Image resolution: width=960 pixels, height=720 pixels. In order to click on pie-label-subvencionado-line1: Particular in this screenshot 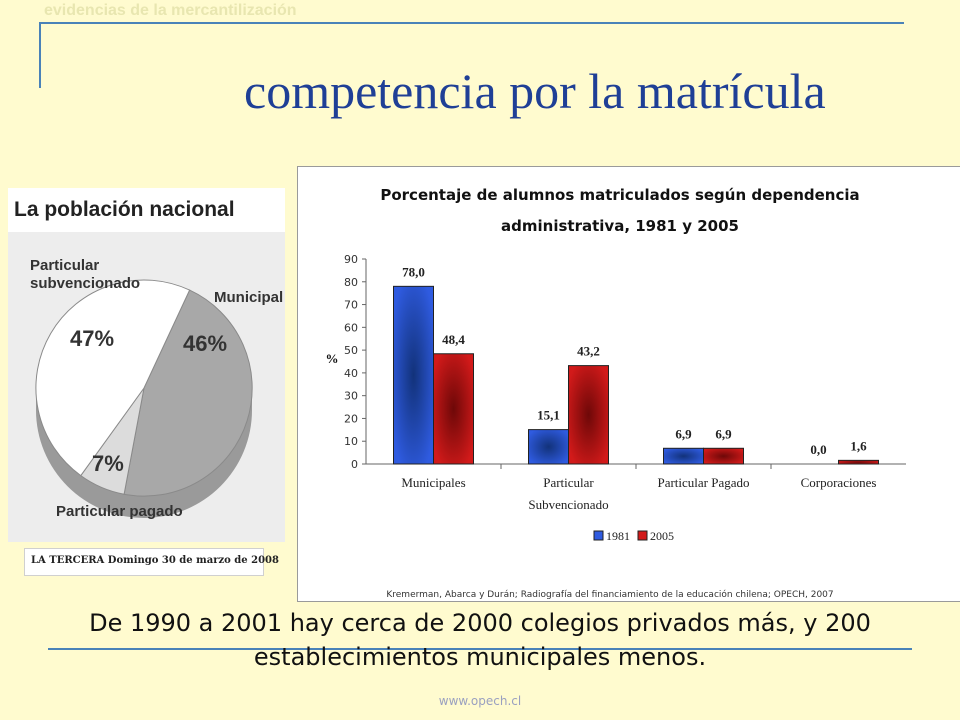, I will do `click(64, 265)`.